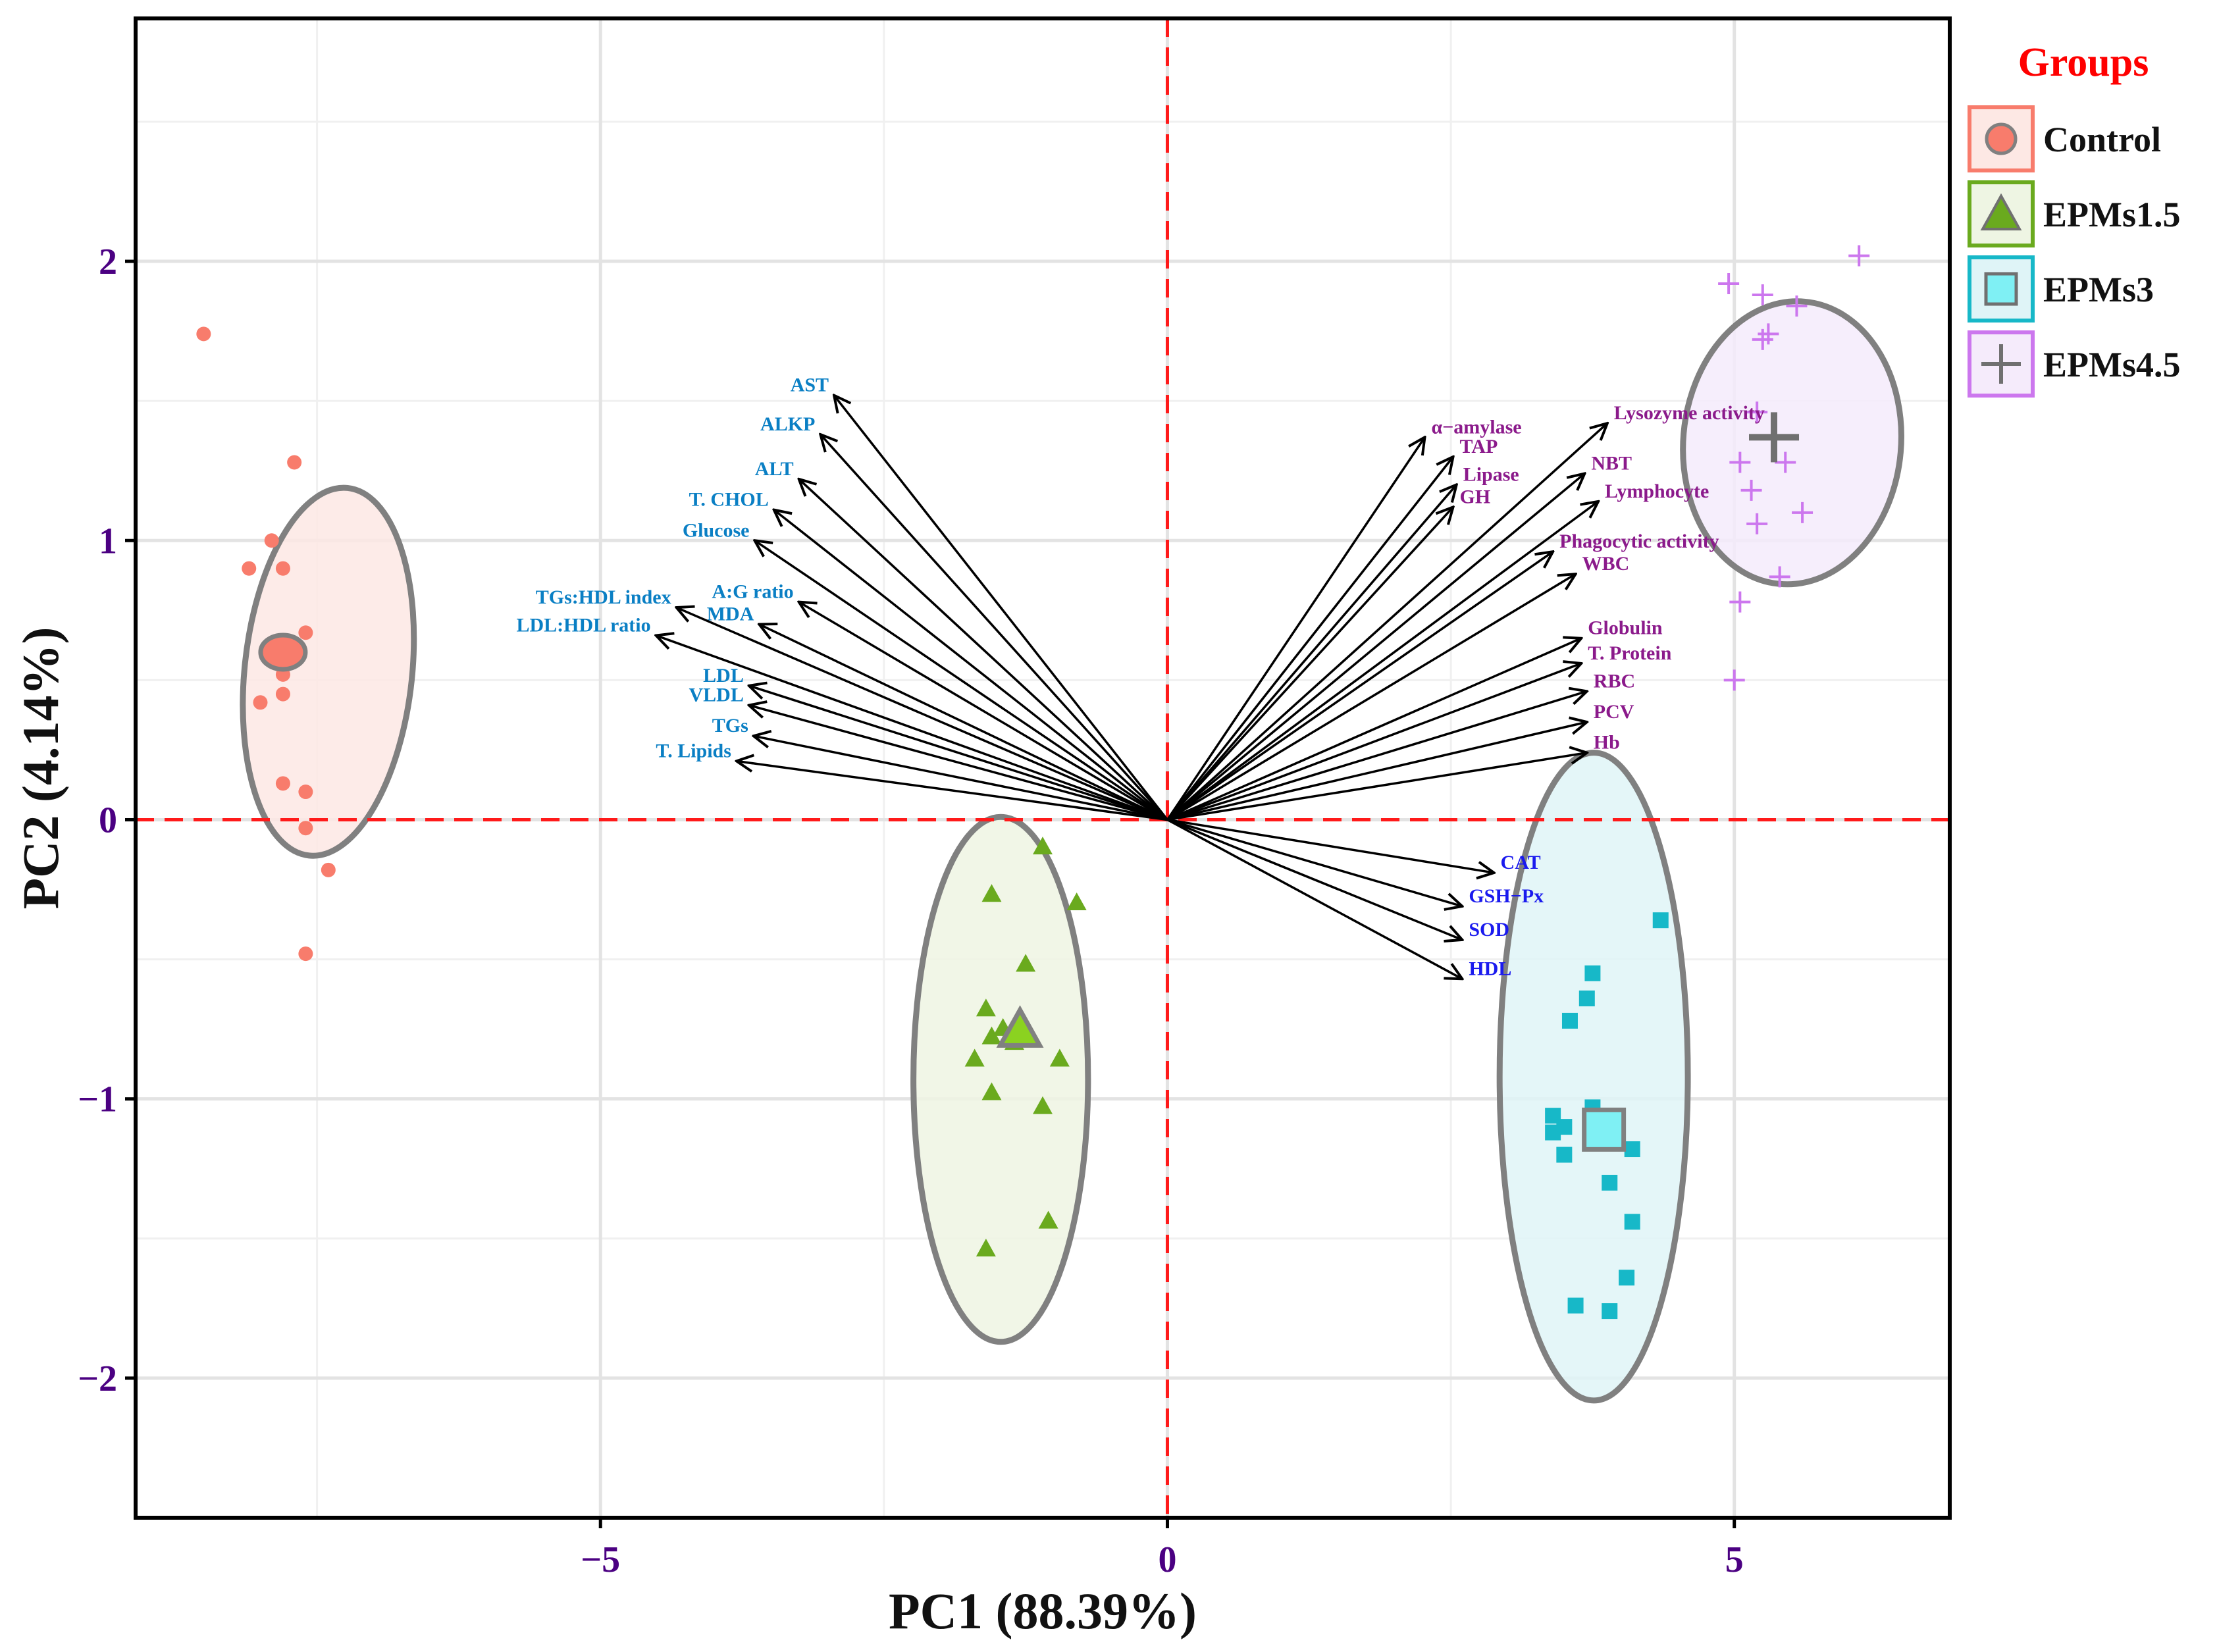  What do you see at coordinates (1606, 564) in the screenshot?
I see `arrow-label-wbc: WBC` at bounding box center [1606, 564].